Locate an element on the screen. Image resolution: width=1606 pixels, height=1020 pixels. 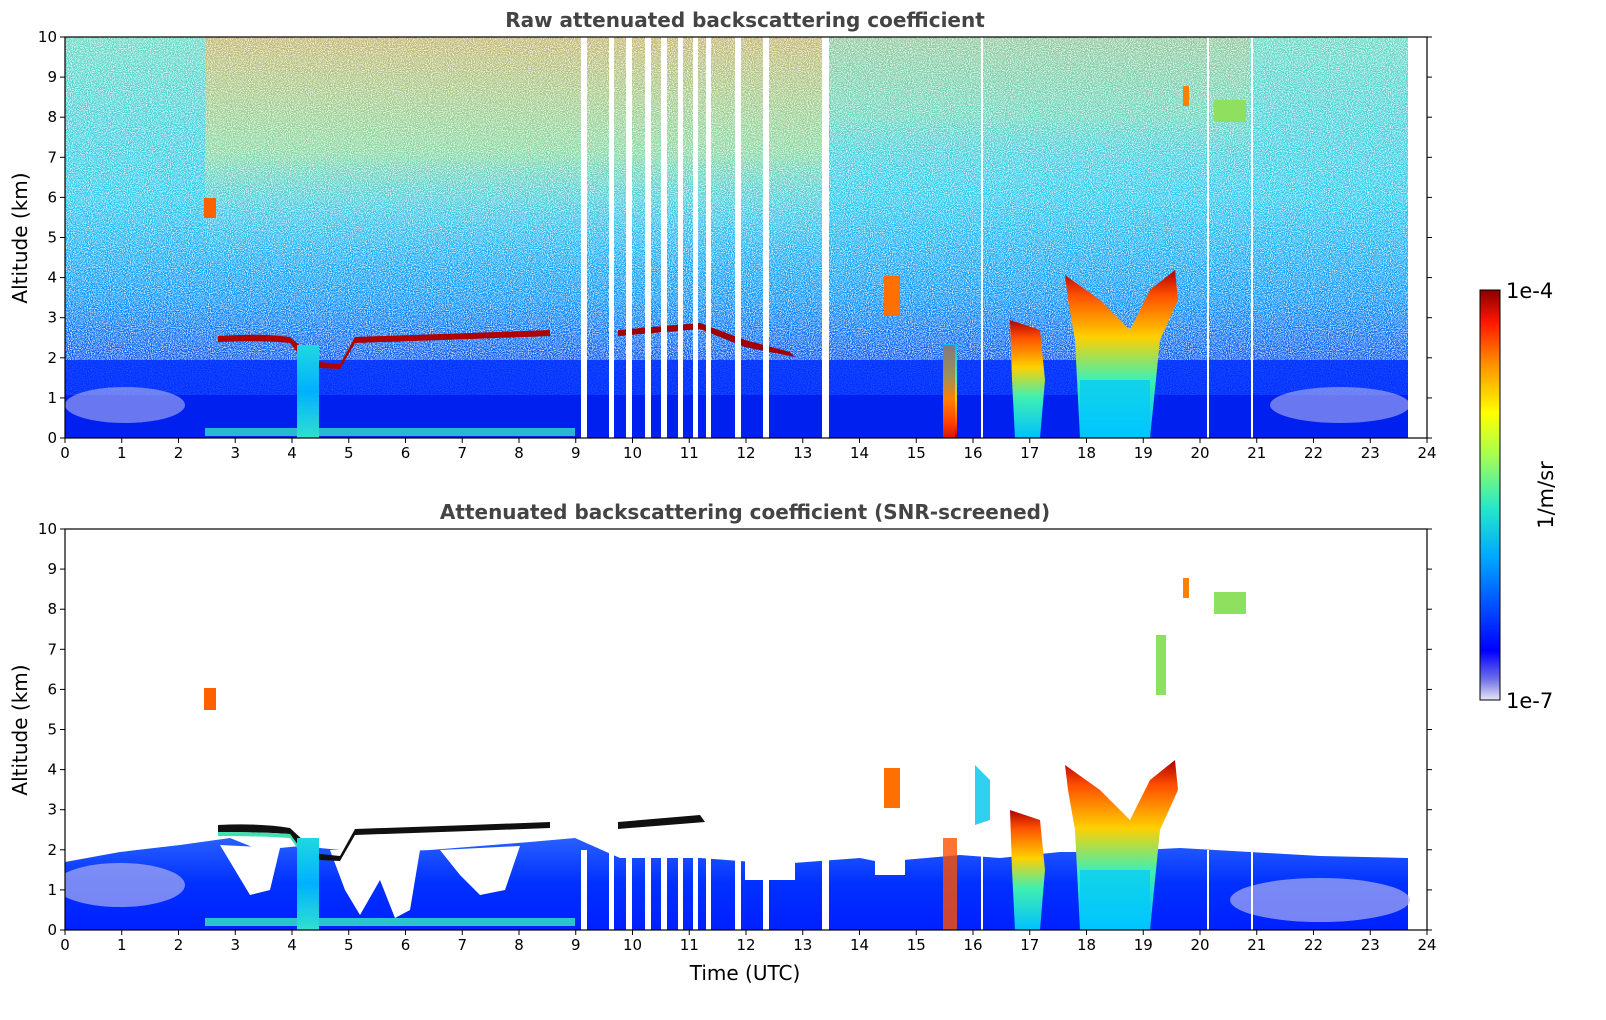
colorbar-max-label: 1e-4 is located at coordinates (1529, 291).